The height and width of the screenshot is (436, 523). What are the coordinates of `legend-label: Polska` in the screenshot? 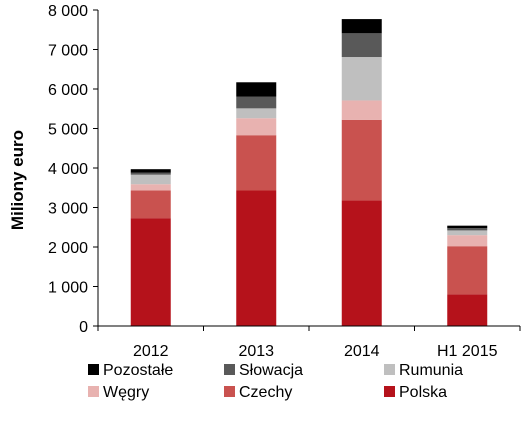 It's located at (423, 392).